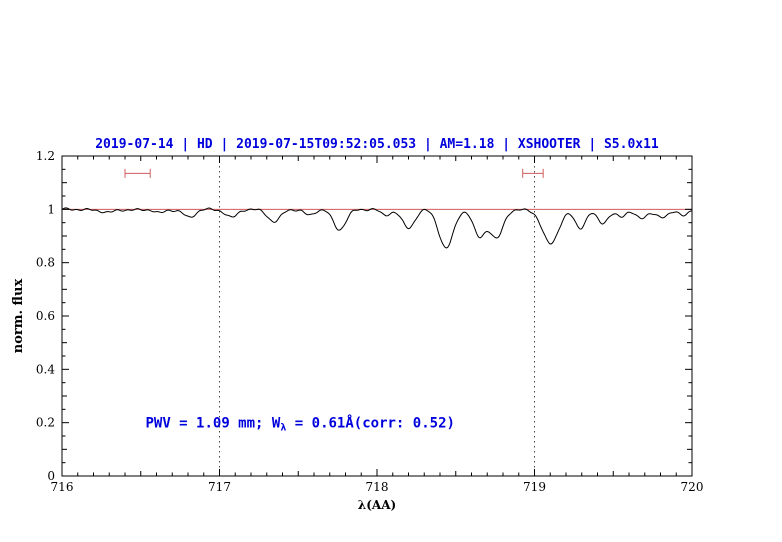  I want to click on annotation-lambda-subscript: λ, so click(283, 428).